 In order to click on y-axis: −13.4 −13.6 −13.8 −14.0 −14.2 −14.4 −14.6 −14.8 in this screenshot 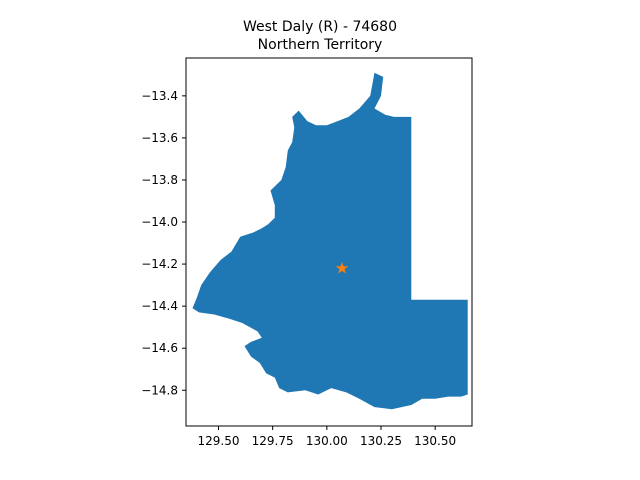, I will do `click(163, 243)`.